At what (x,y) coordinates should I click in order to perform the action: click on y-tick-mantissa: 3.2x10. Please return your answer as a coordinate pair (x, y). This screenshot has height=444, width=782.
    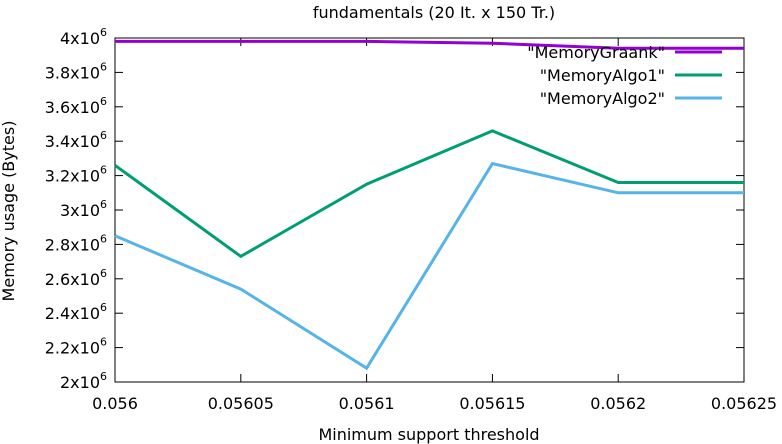
    Looking at the image, I should click on (72, 176).